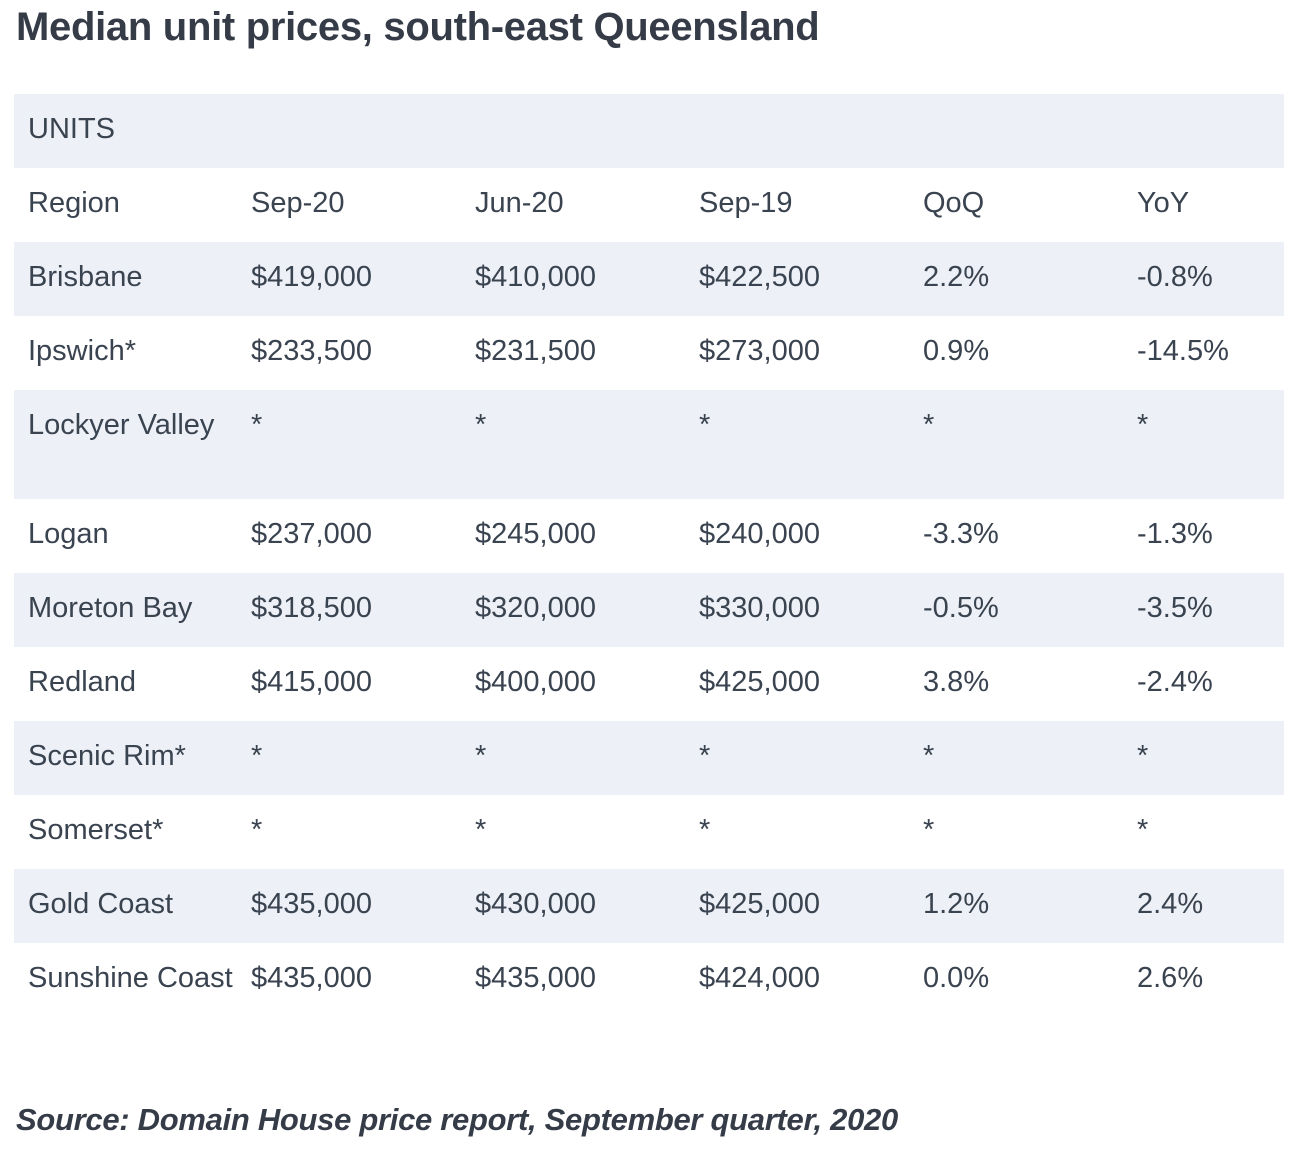  What do you see at coordinates (125, 610) in the screenshot?
I see `region-cell: Moreton Bay` at bounding box center [125, 610].